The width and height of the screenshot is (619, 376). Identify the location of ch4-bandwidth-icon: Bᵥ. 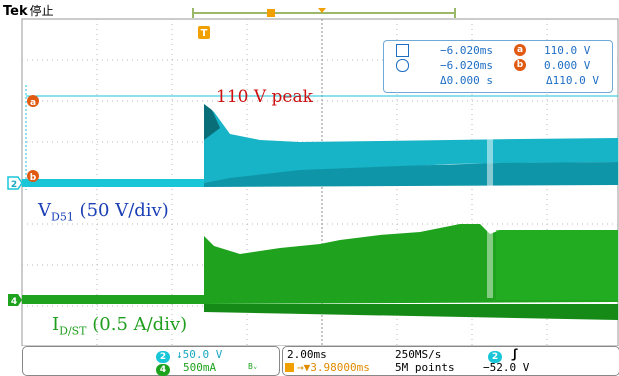
(253, 366).